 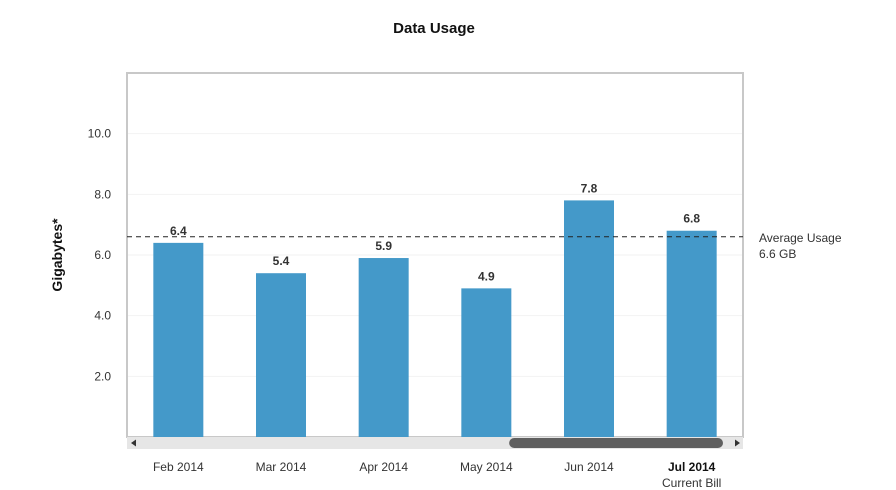 I want to click on y-tick-label: 8.0, so click(x=102, y=194).